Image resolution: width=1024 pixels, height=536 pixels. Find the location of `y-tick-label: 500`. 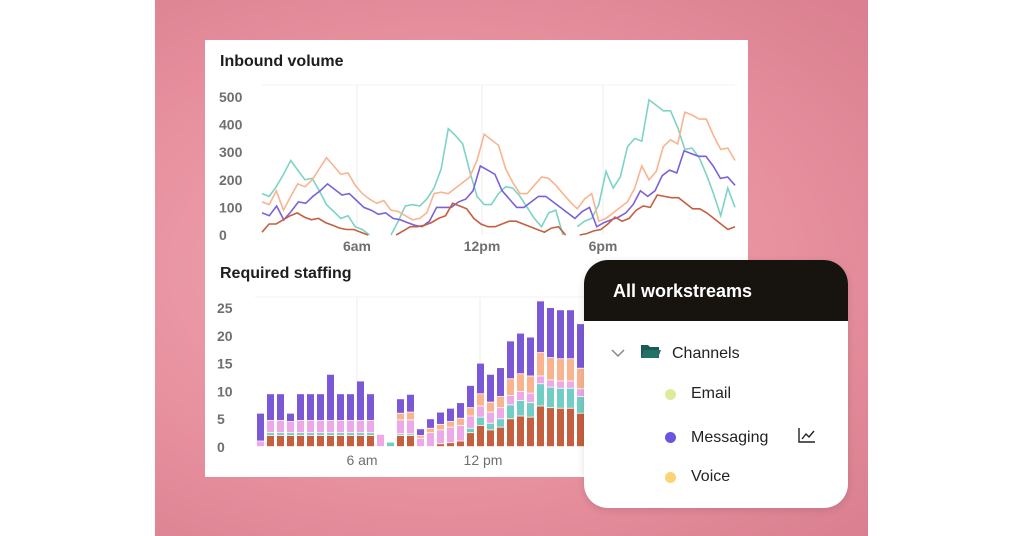

y-tick-label: 500 is located at coordinates (231, 97).